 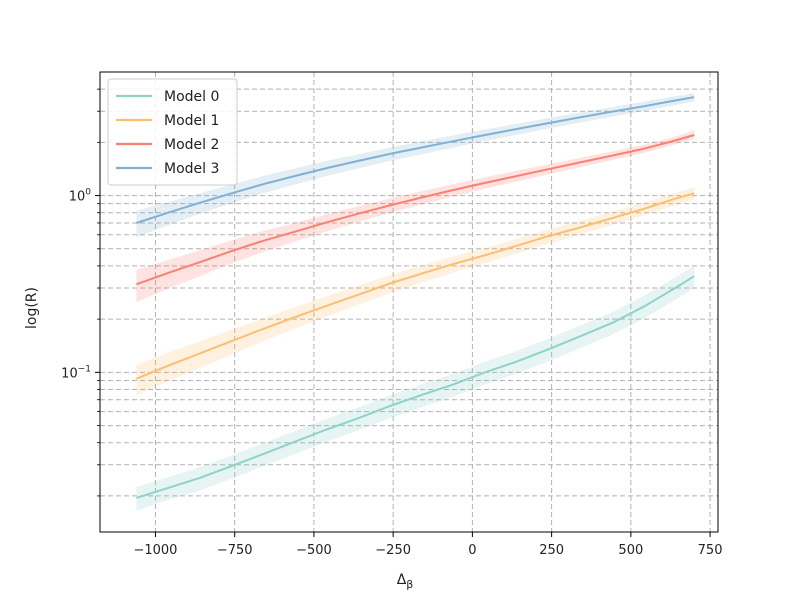 I want to click on x-tick-label: −500, so click(x=314, y=550).